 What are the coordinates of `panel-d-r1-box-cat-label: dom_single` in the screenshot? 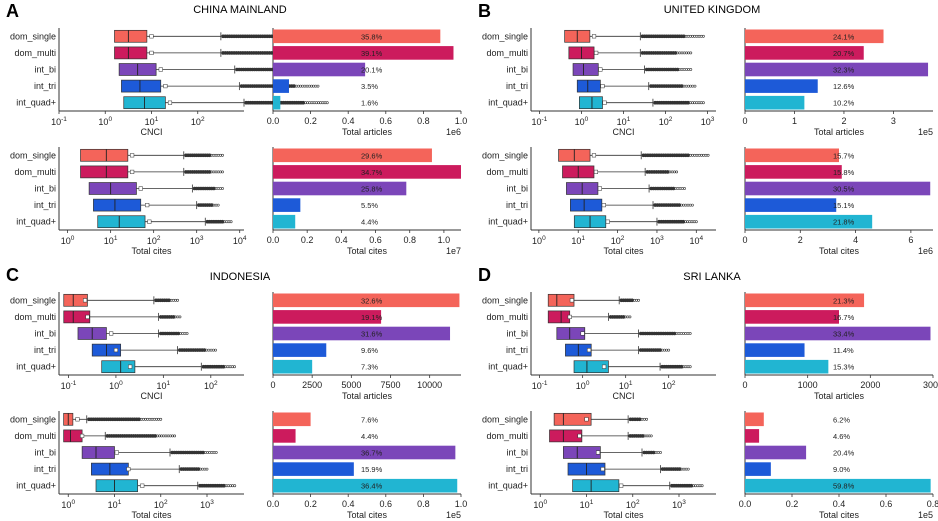 It's located at (505, 419).